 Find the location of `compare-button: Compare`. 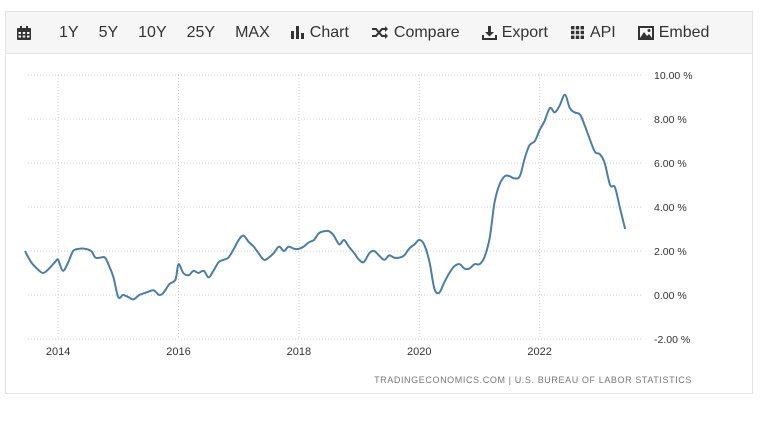

compare-button: Compare is located at coordinates (415, 33).